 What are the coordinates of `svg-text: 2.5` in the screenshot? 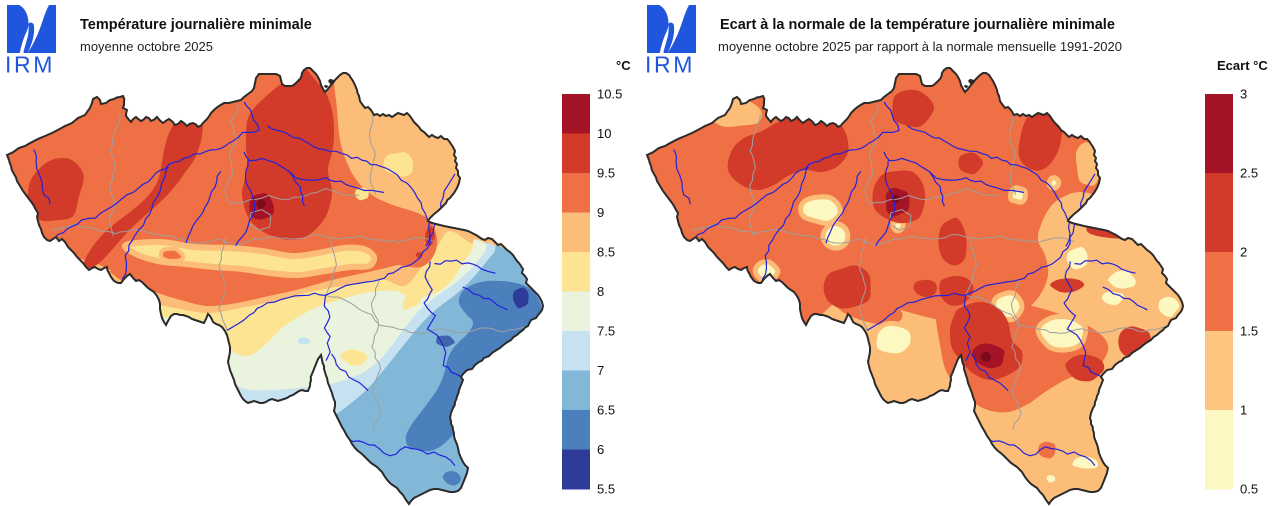 It's located at (1249, 173).